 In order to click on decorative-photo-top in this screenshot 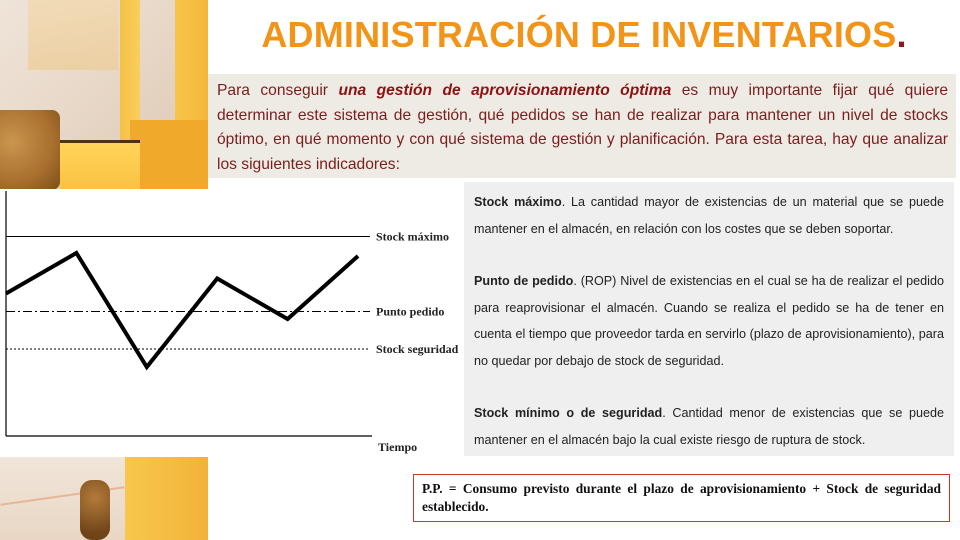, I will do `click(104, 95)`.